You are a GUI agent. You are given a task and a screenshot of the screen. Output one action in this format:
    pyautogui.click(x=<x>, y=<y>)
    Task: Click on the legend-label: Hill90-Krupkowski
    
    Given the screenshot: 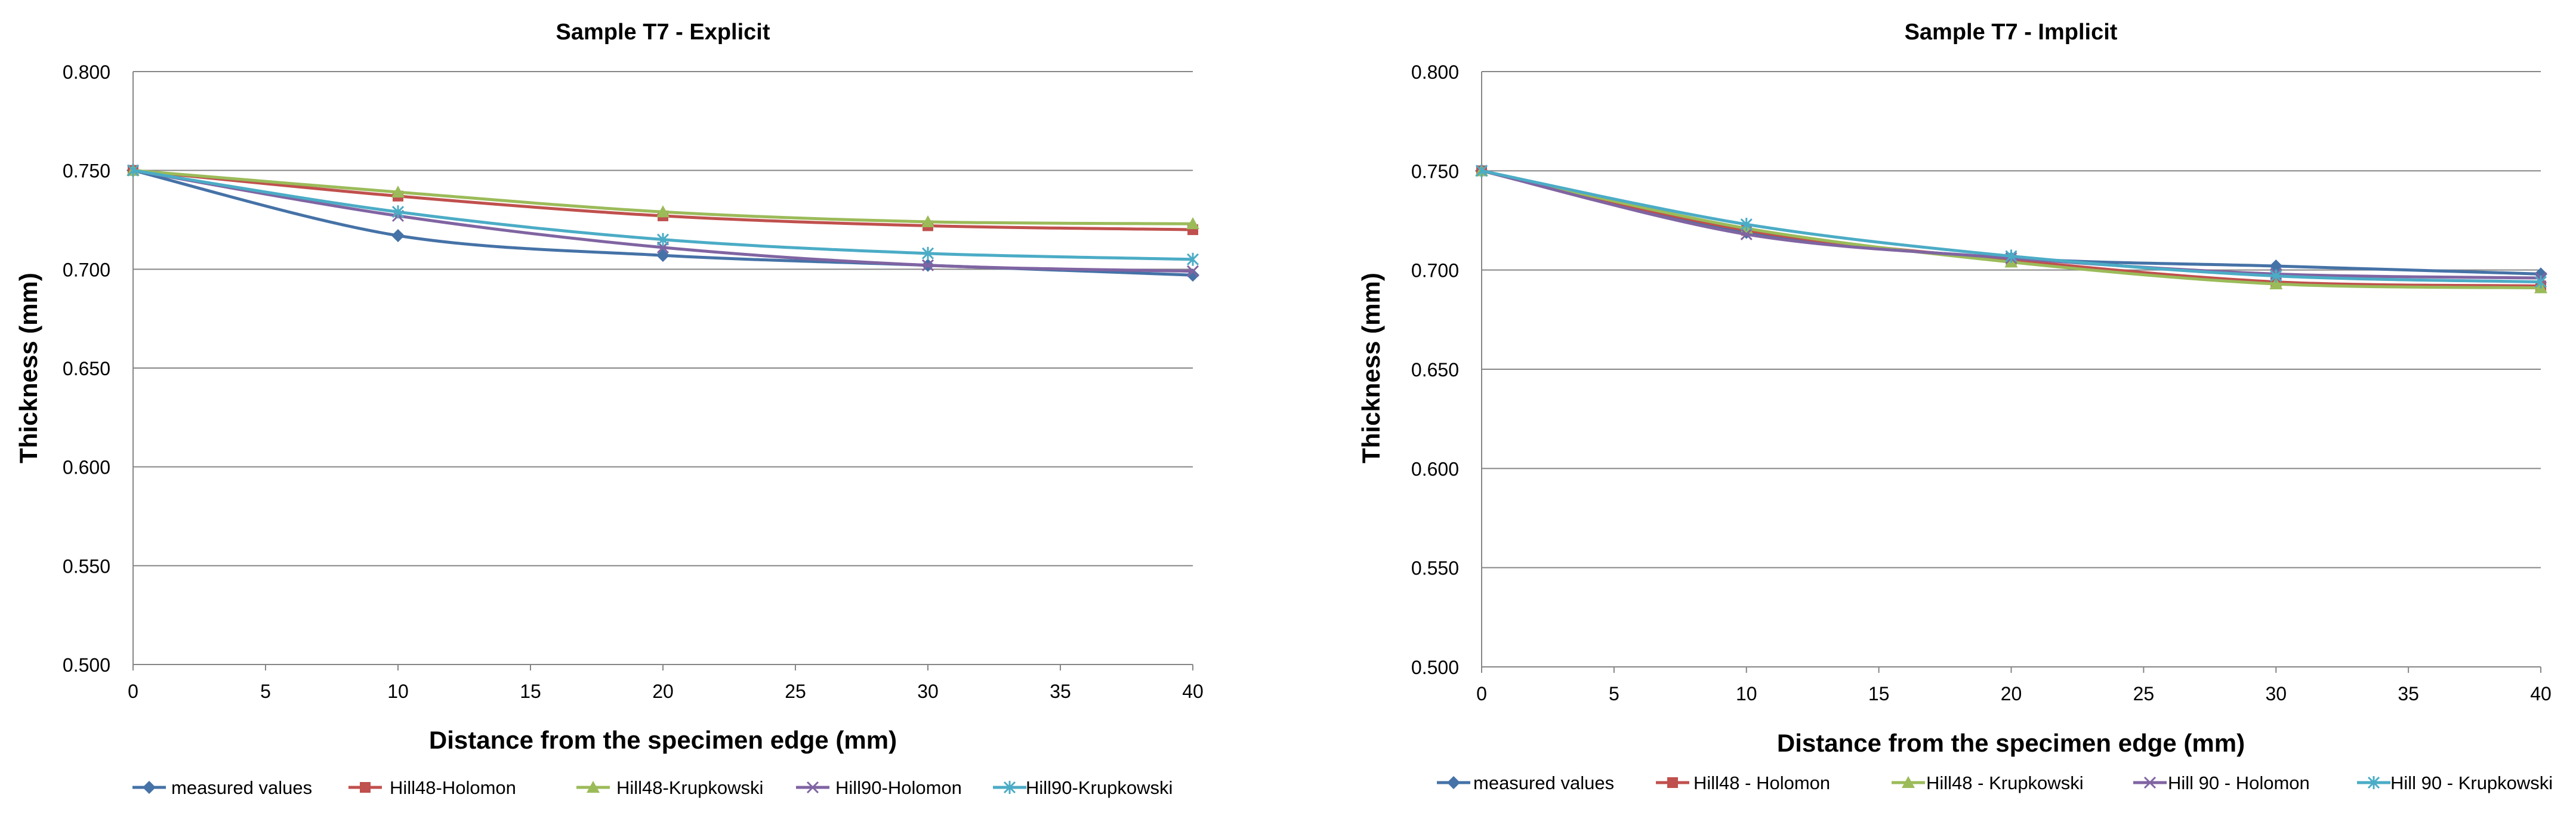 What is the action you would take?
    pyautogui.click(x=1099, y=787)
    